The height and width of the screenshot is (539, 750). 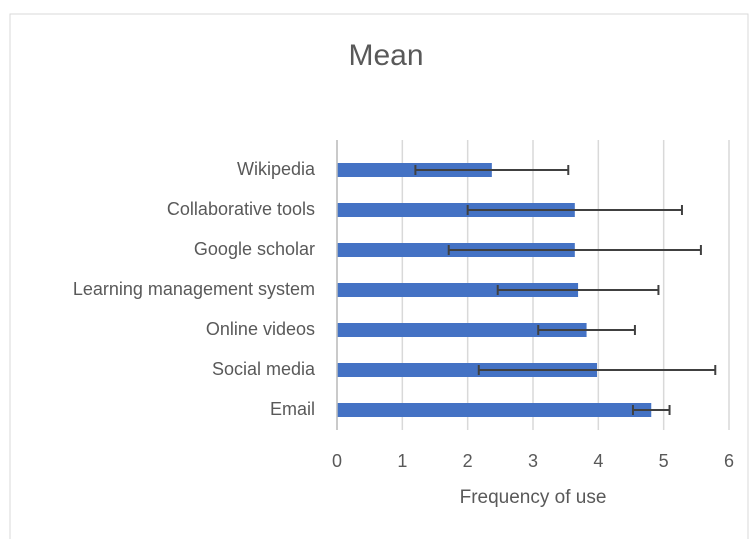 What do you see at coordinates (533, 497) in the screenshot?
I see `x-axis-label: Frequency of use` at bounding box center [533, 497].